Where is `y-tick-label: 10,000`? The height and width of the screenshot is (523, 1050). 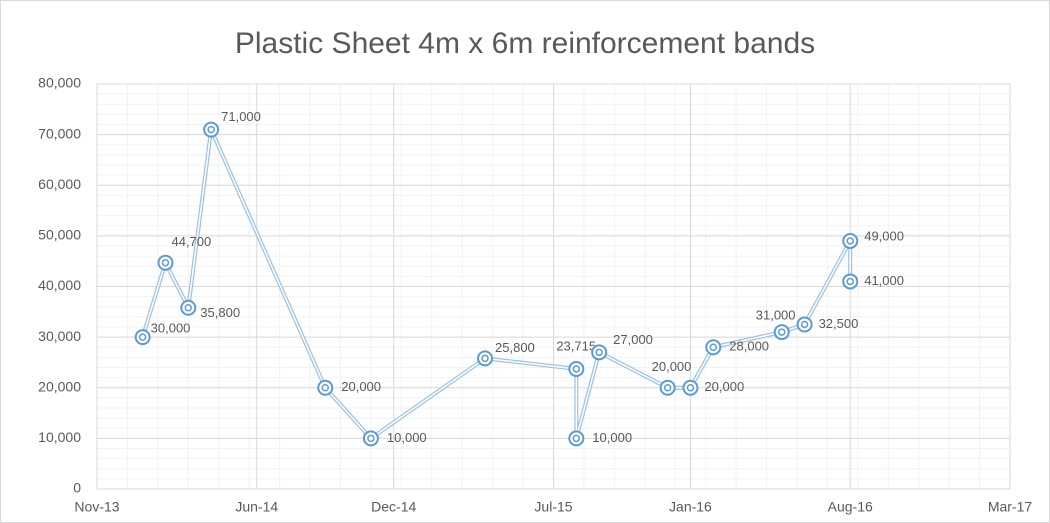
y-tick-label: 10,000 is located at coordinates (59, 437).